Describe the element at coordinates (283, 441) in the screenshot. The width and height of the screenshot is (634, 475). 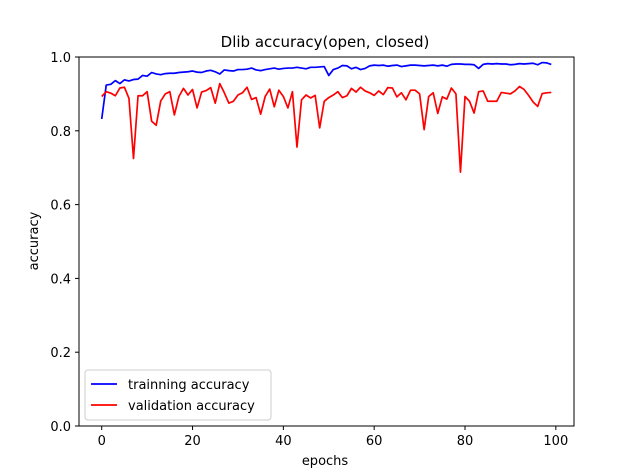
I see `x-tick-label: 40` at that location.